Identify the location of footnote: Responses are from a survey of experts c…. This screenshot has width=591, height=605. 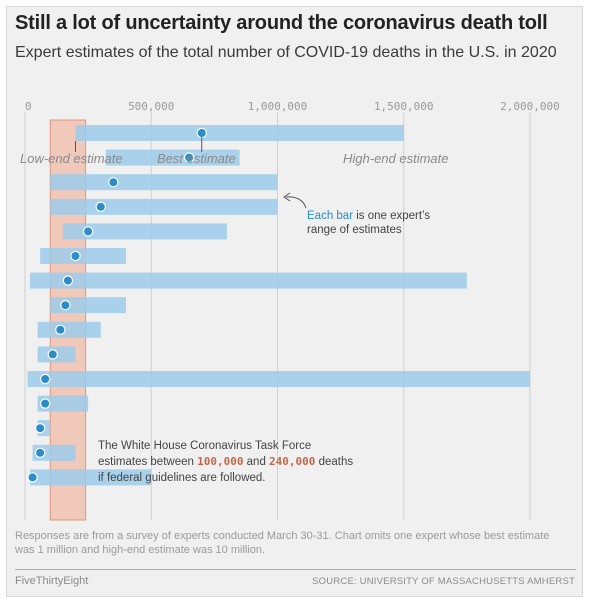
(282, 543).